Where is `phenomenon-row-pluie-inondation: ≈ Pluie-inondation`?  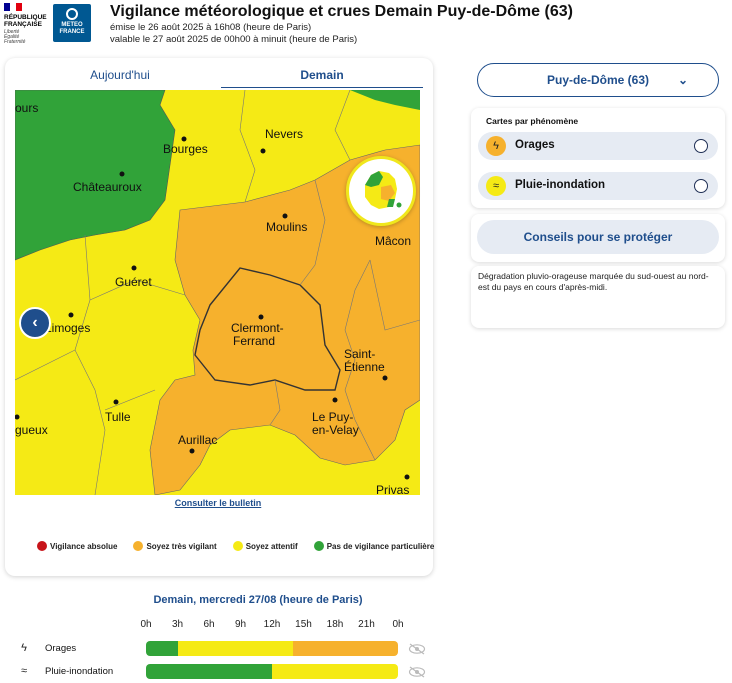
phenomenon-row-pluie-inondation: ≈ Pluie-inondation is located at coordinates (598, 186).